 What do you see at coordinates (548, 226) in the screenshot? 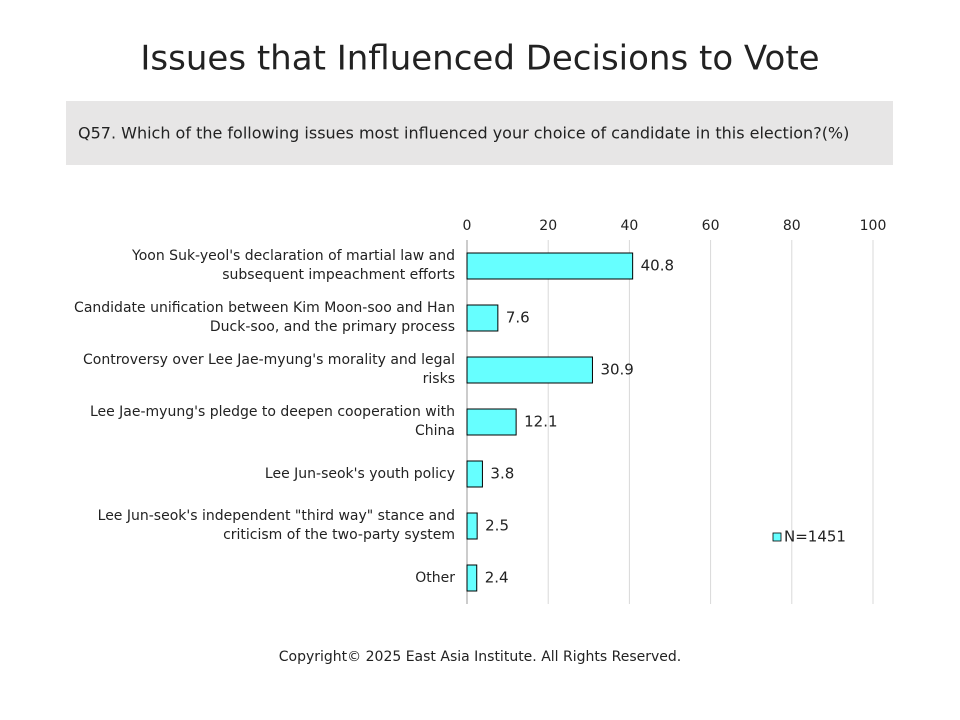
I see `x-tick-label: 20` at bounding box center [548, 226].